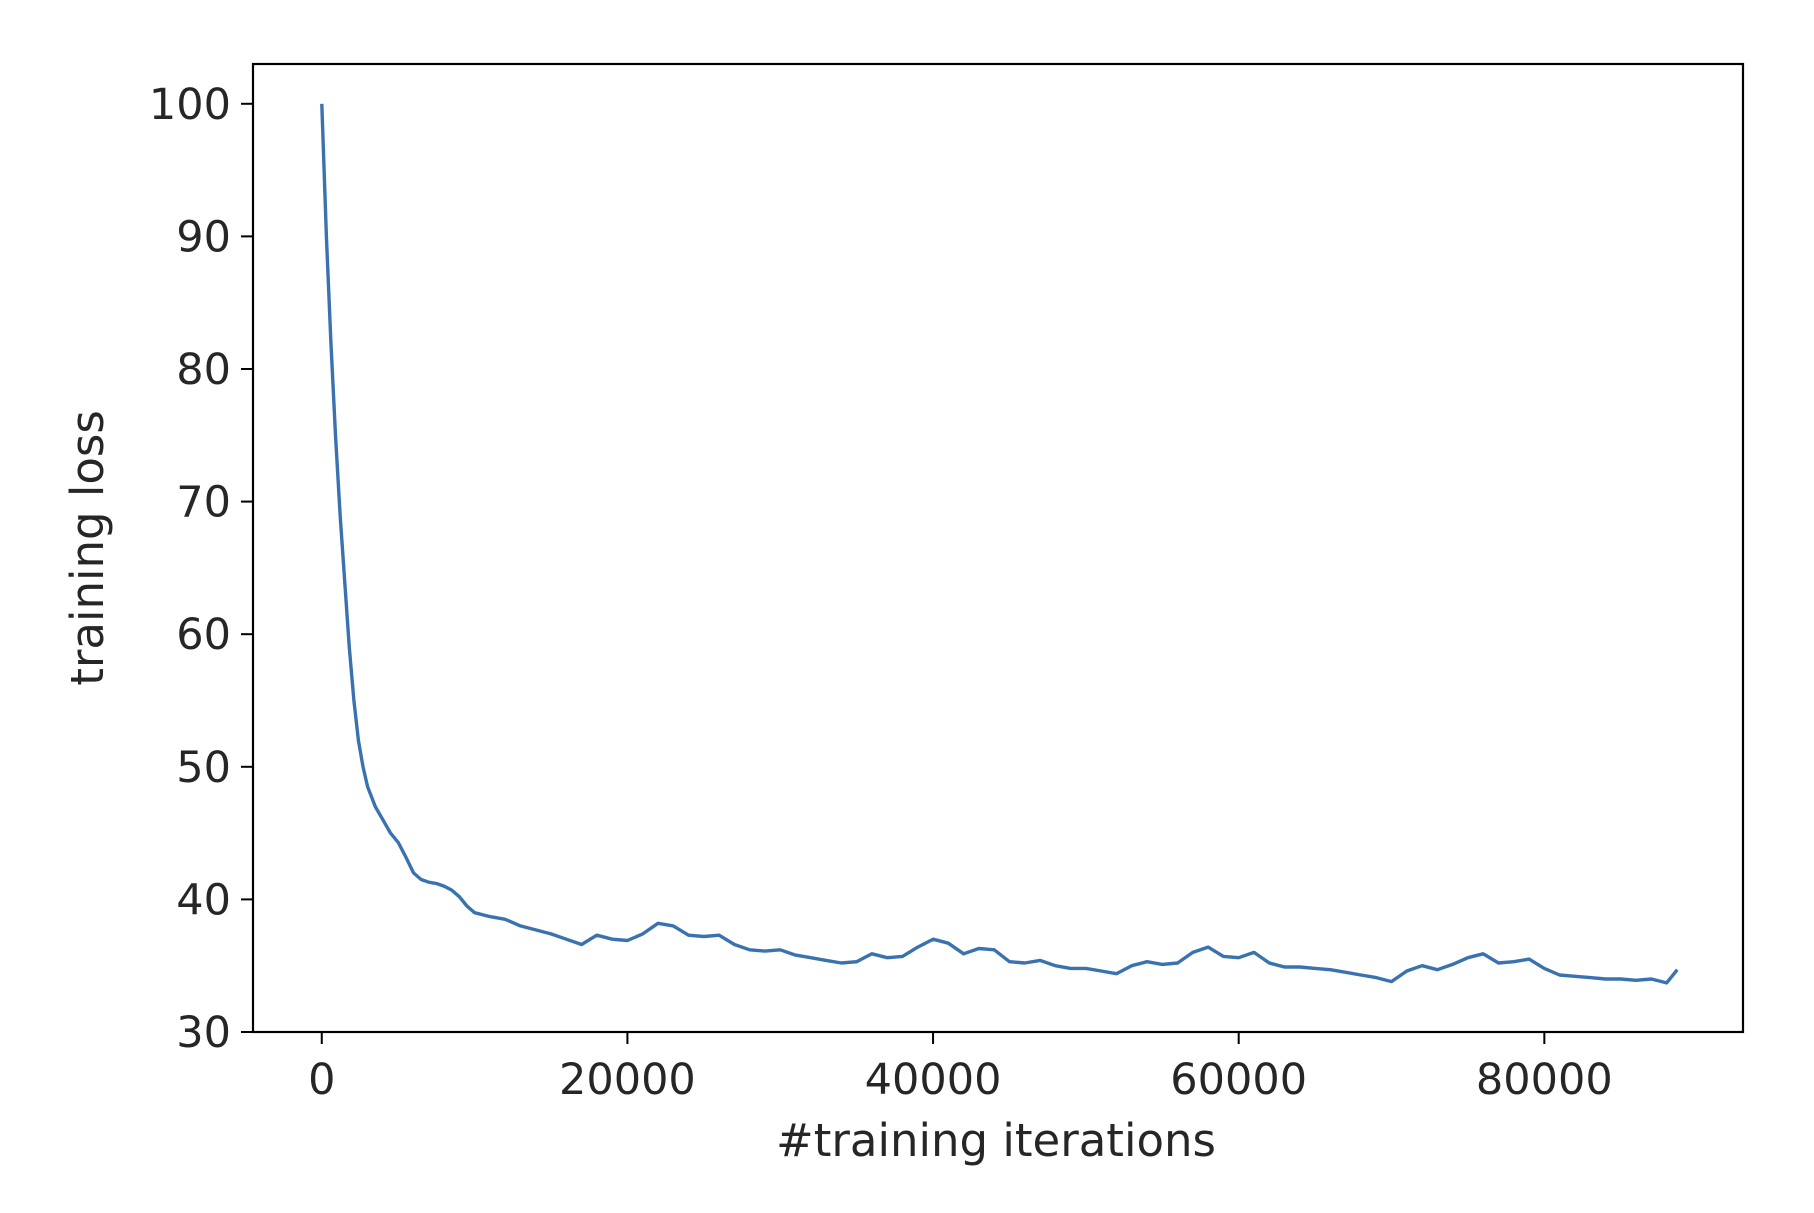 This screenshot has height=1213, width=1814. I want to click on y-tick-label: 90, so click(203, 237).